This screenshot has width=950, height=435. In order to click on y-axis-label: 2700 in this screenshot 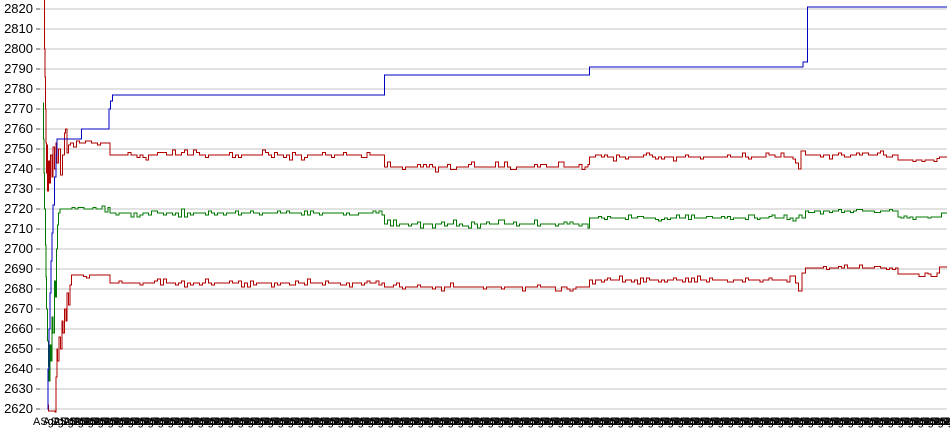, I will do `click(18, 248)`.